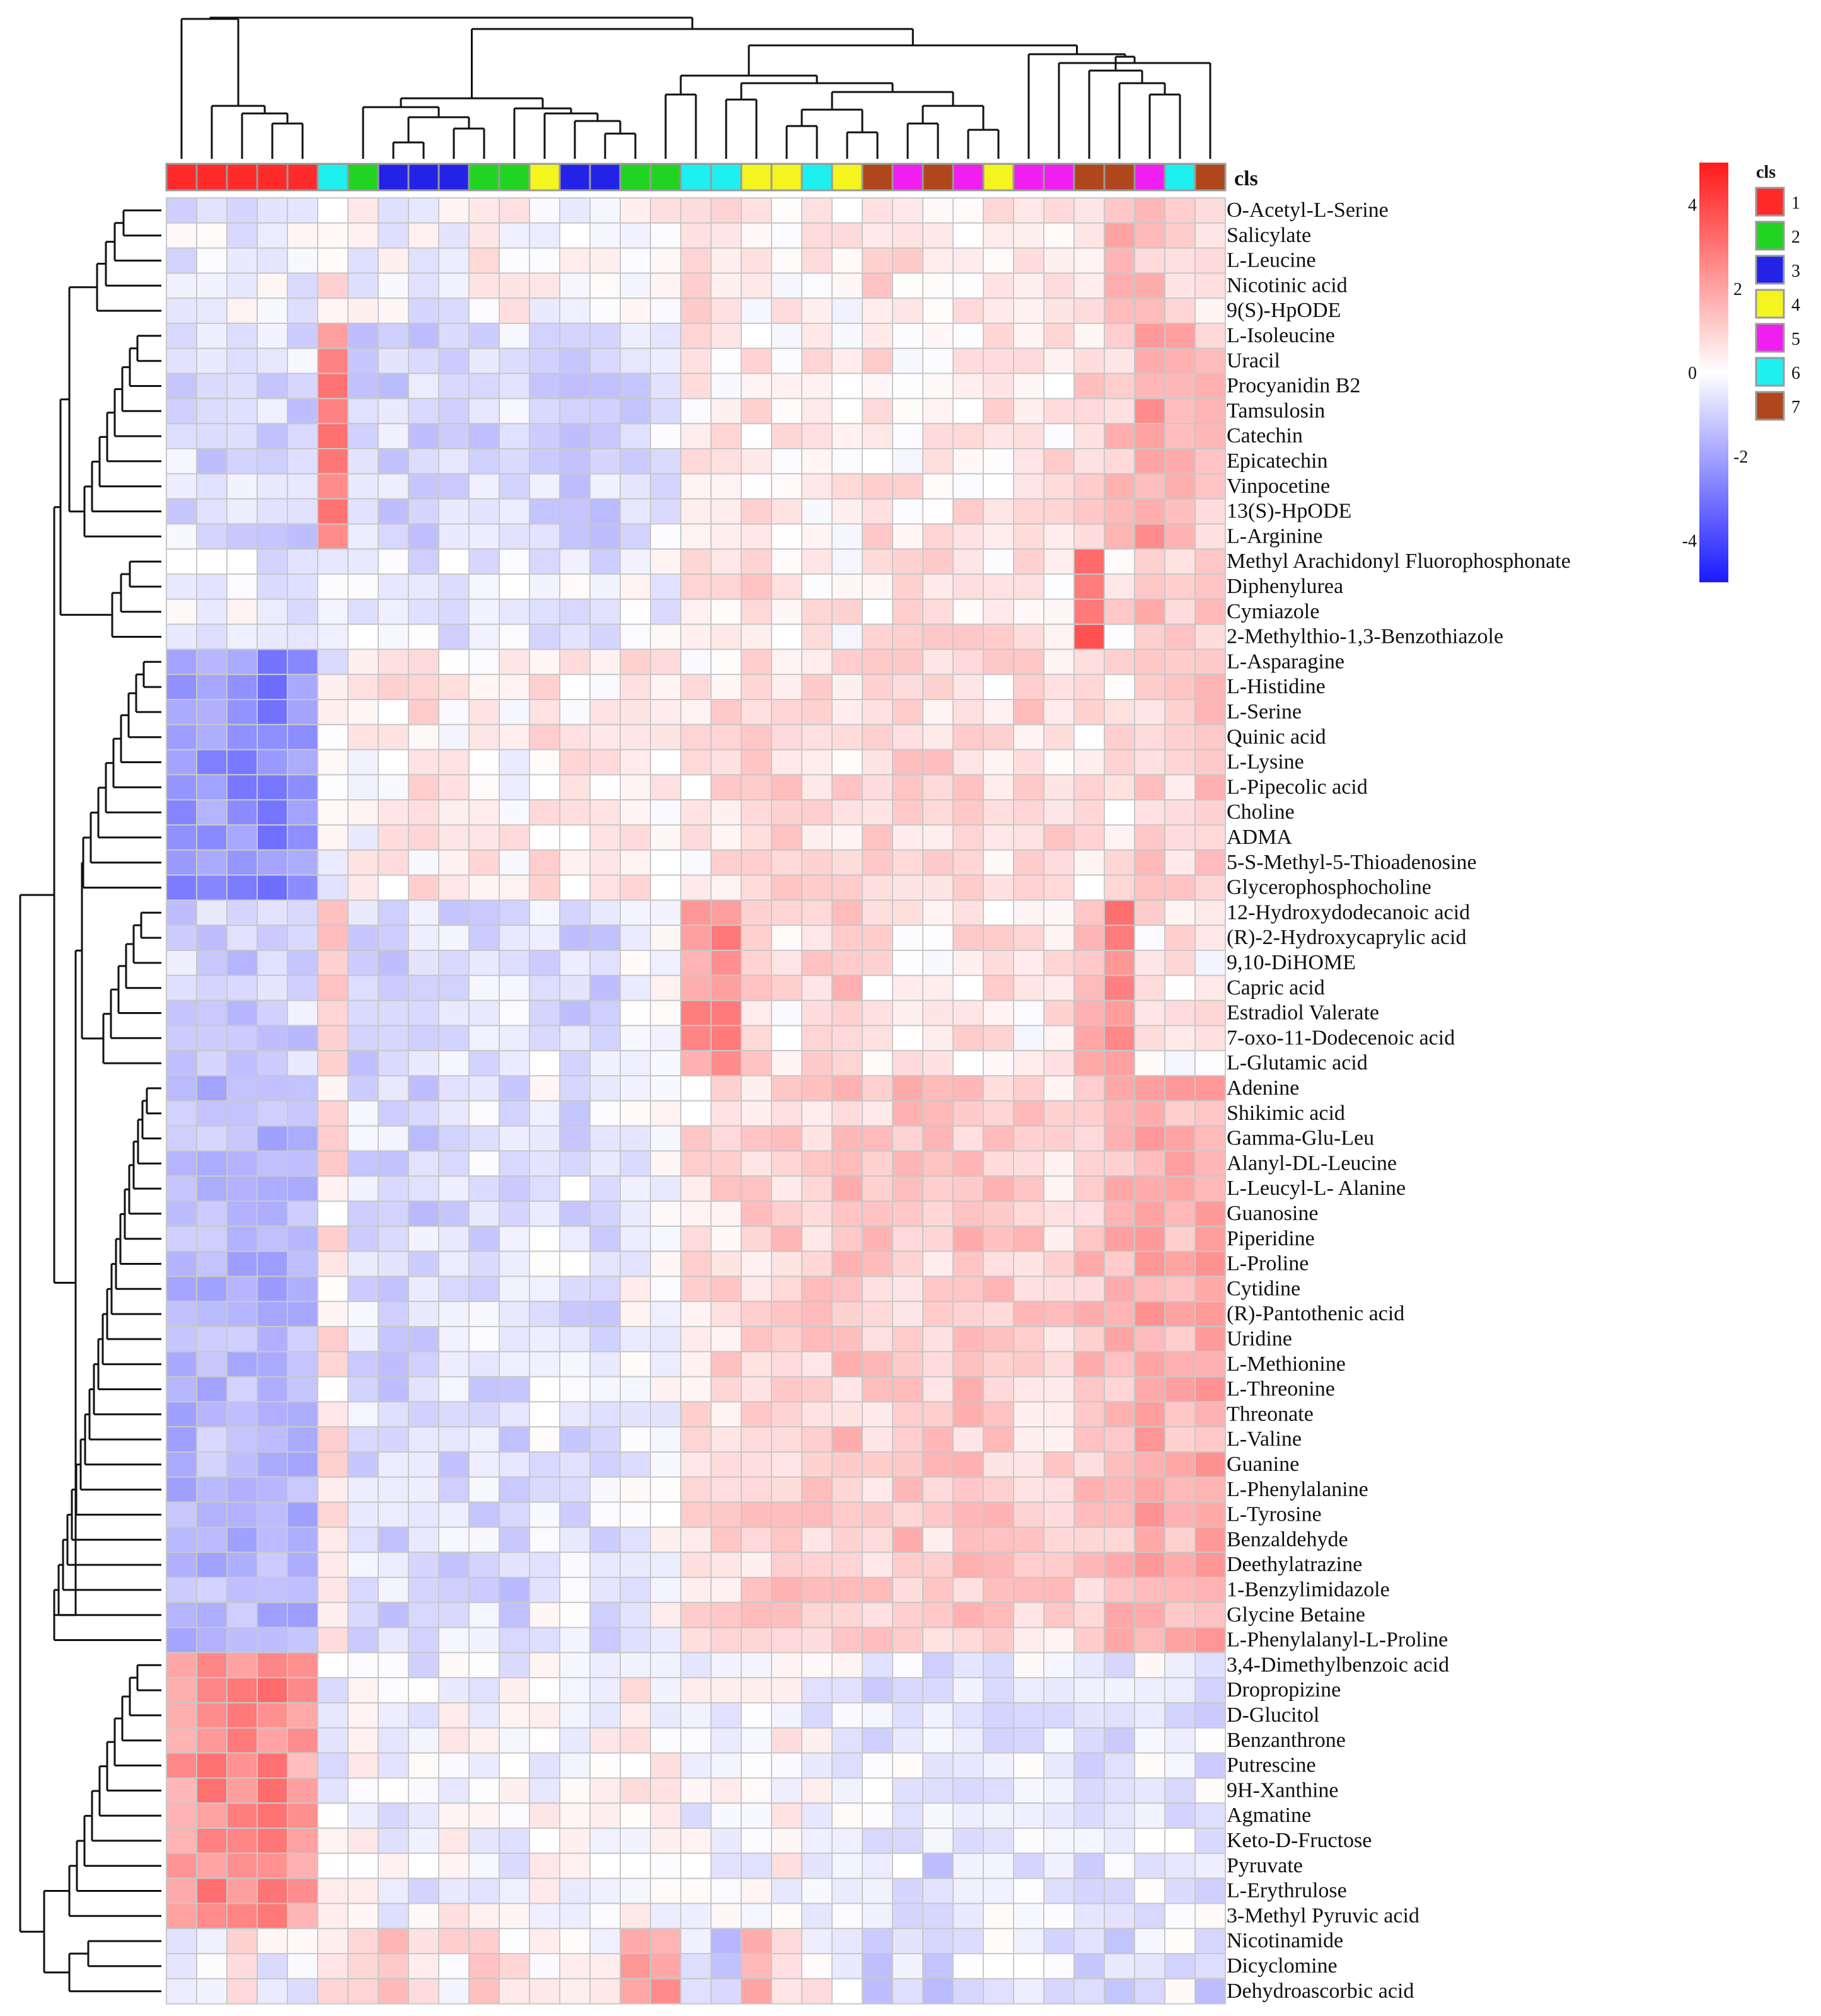 This screenshot has height=2016, width=1821. Describe the element at coordinates (1293, 386) in the screenshot. I see `row-label-8: Procyanidin B2` at that location.